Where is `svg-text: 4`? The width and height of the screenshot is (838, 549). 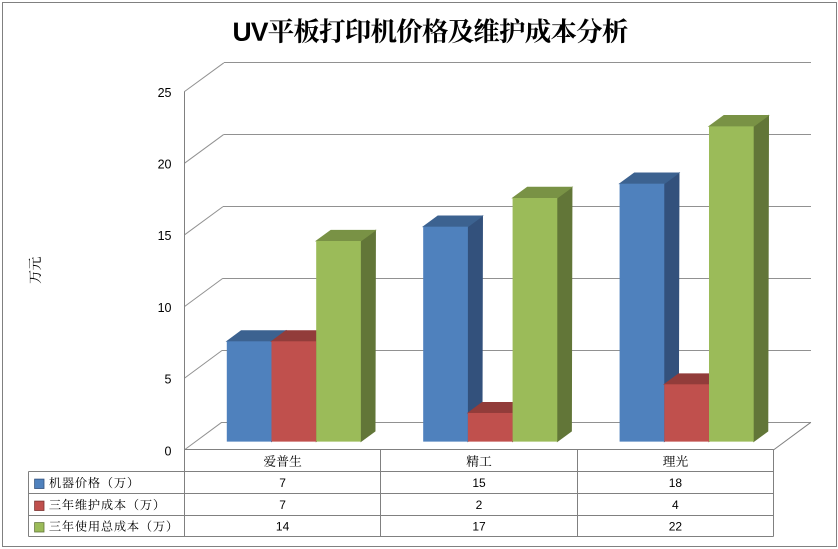
svg-text: 4 is located at coordinates (675, 505).